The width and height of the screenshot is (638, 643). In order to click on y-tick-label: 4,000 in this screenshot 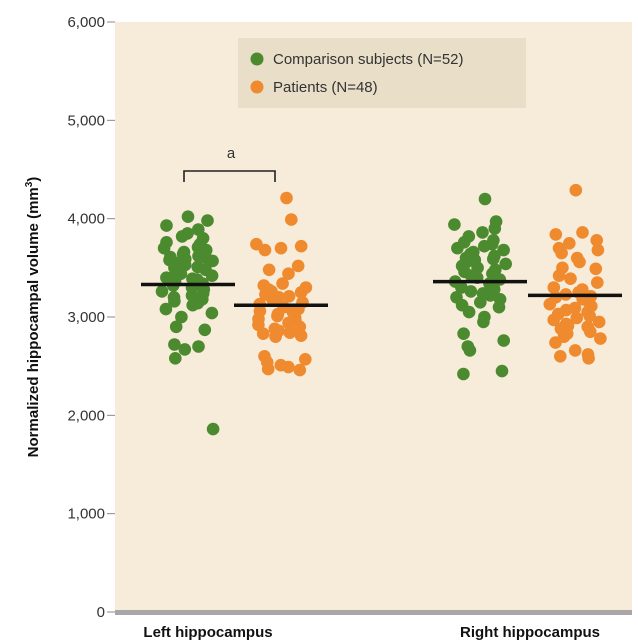, I will do `click(86, 219)`.